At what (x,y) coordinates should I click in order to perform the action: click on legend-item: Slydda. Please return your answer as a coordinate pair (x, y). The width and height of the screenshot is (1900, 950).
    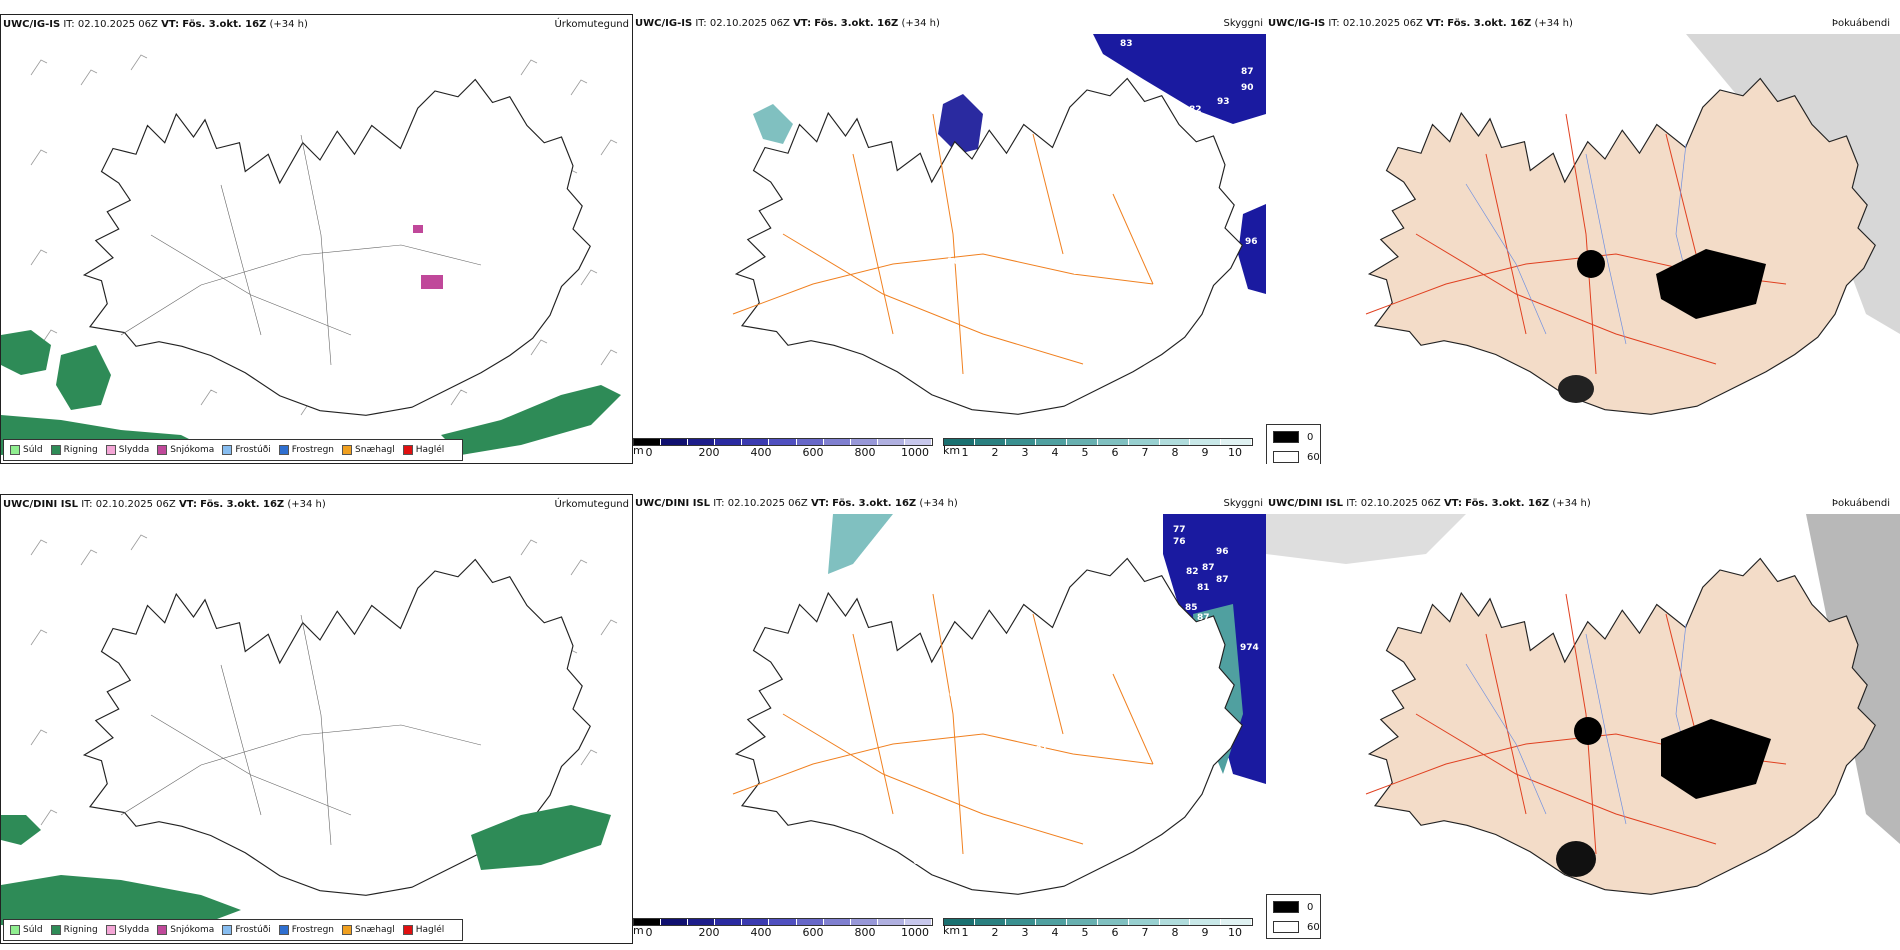
    Looking at the image, I should click on (127, 930).